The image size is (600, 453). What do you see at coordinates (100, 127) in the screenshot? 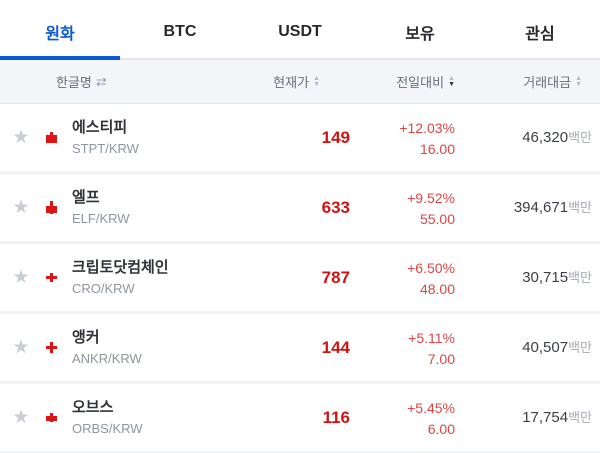
I see `coin-korean-name: 에스티피` at bounding box center [100, 127].